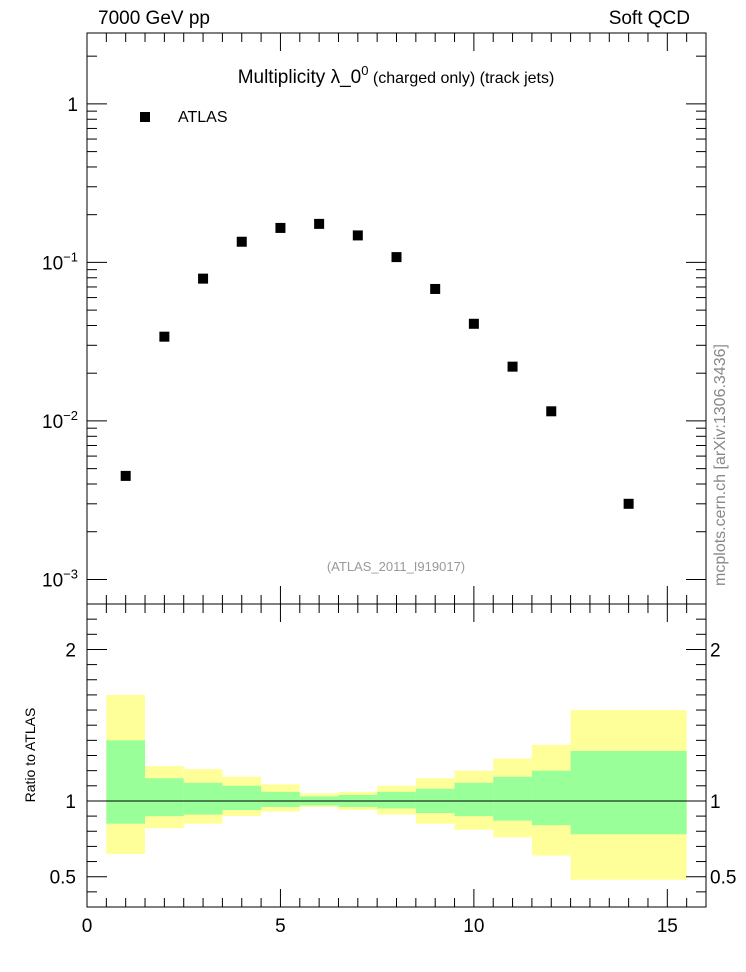 This screenshot has width=746, height=972. Describe the element at coordinates (60, 261) in the screenshot. I see `y-tick-label: 10⁻¹` at that location.